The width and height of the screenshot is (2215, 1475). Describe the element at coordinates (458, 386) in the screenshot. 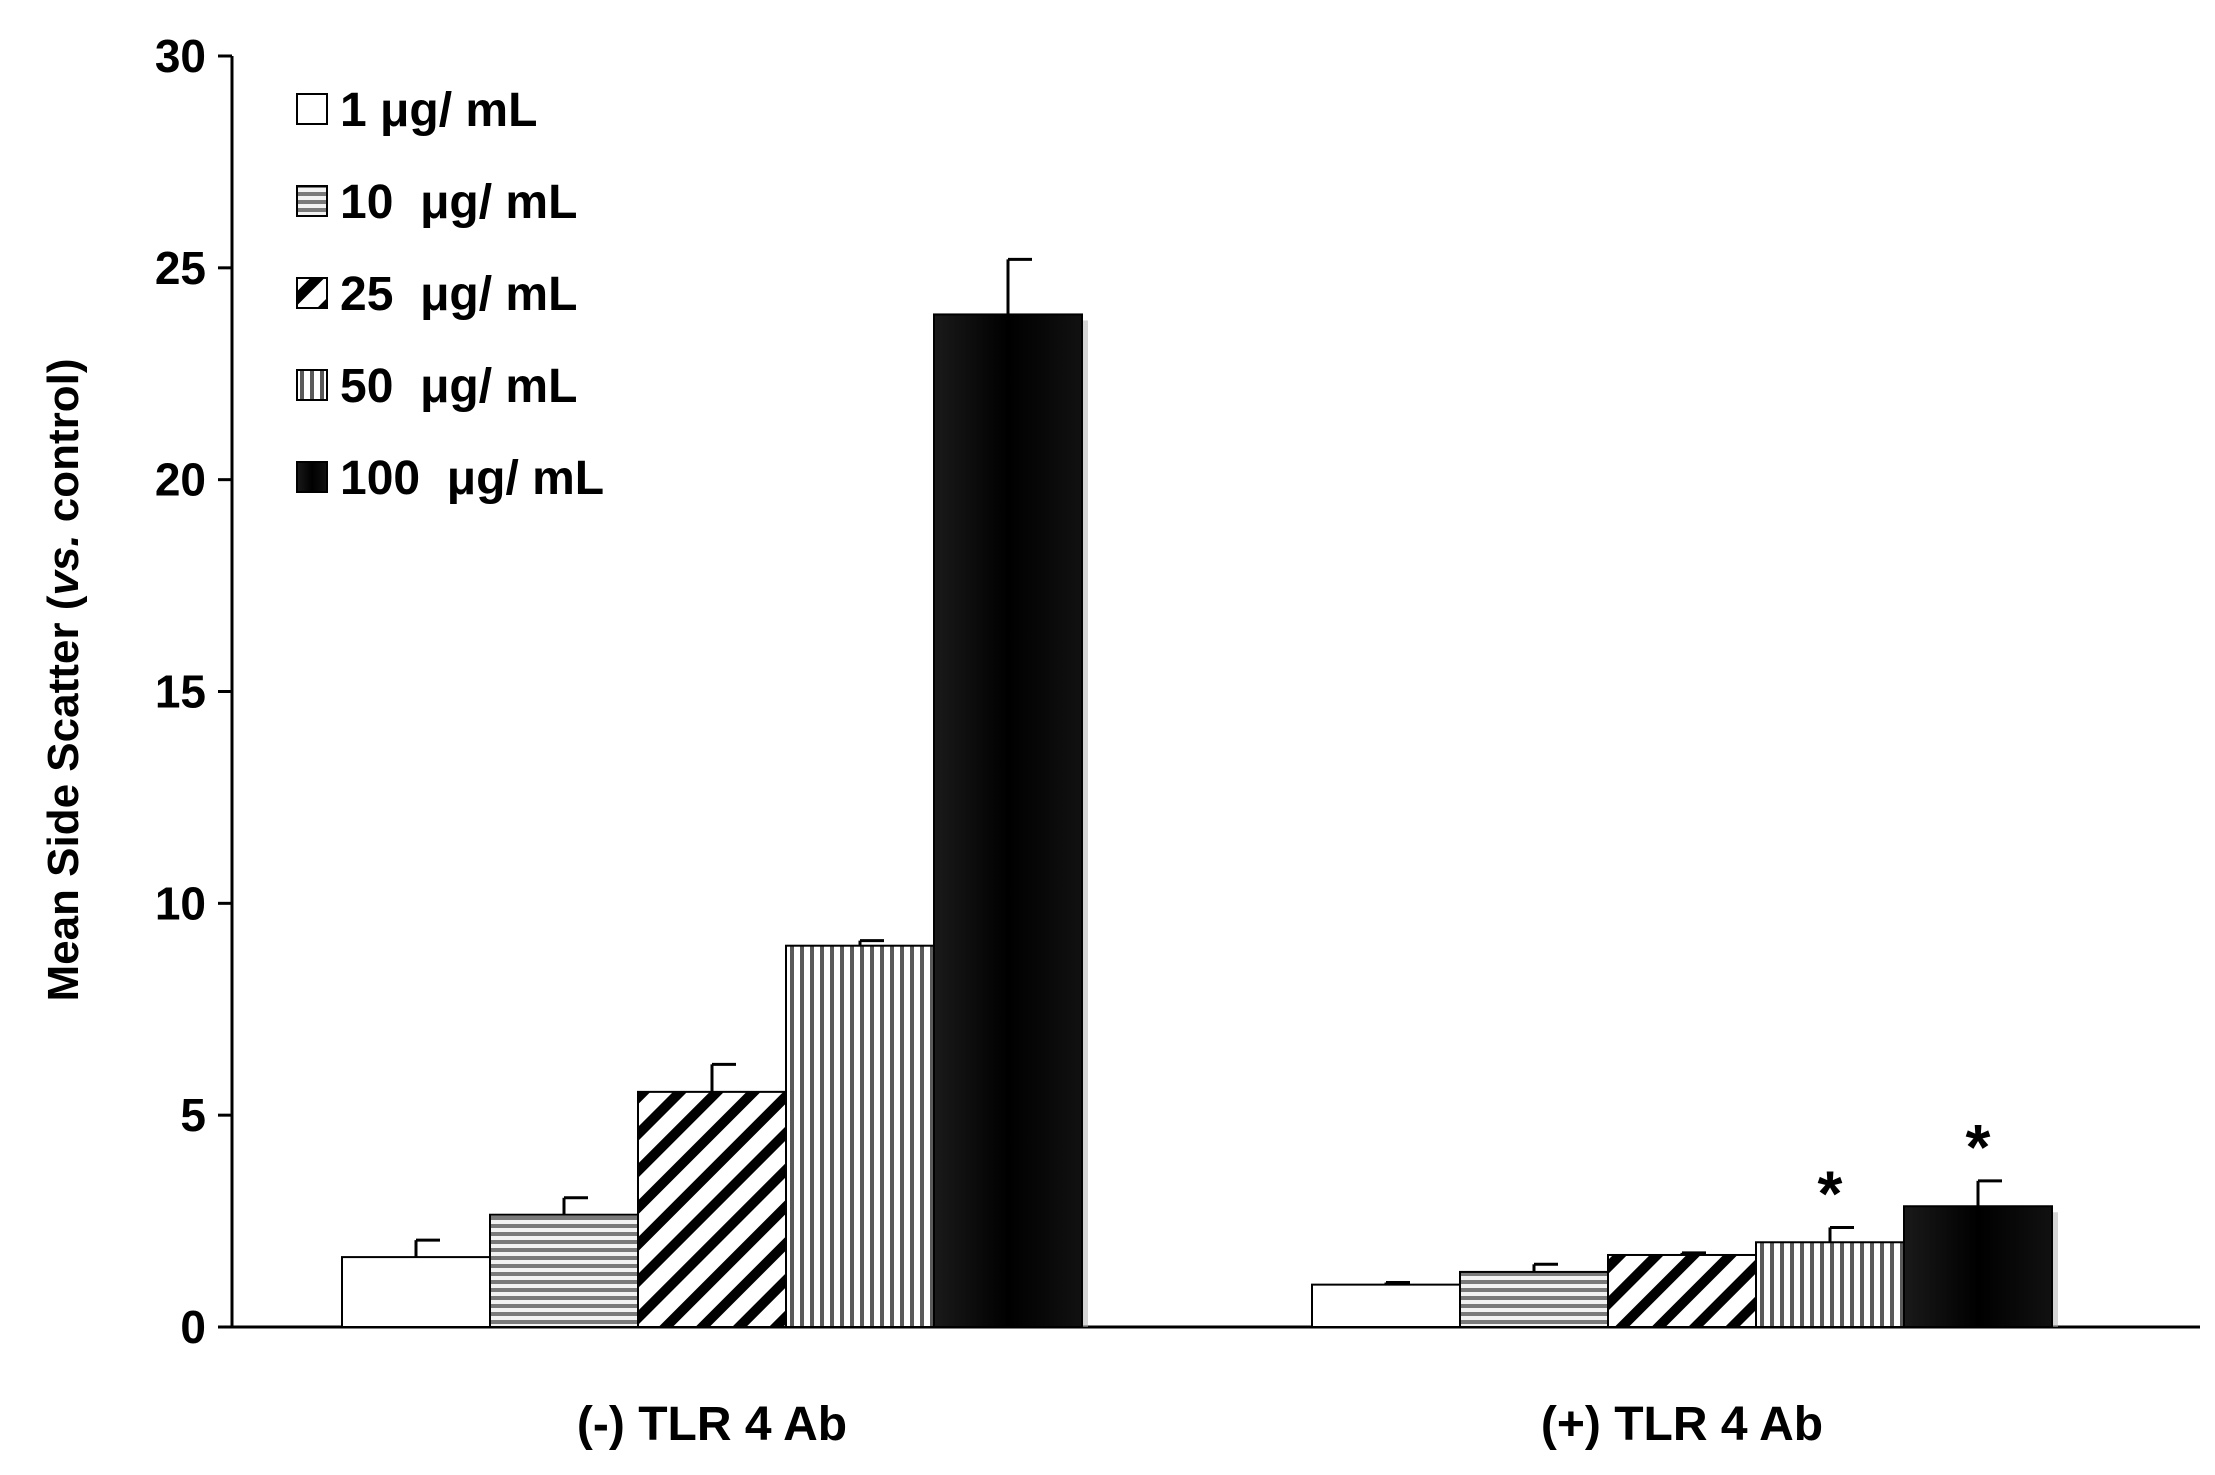

I see `legend-label: 50 μg/ mL` at that location.